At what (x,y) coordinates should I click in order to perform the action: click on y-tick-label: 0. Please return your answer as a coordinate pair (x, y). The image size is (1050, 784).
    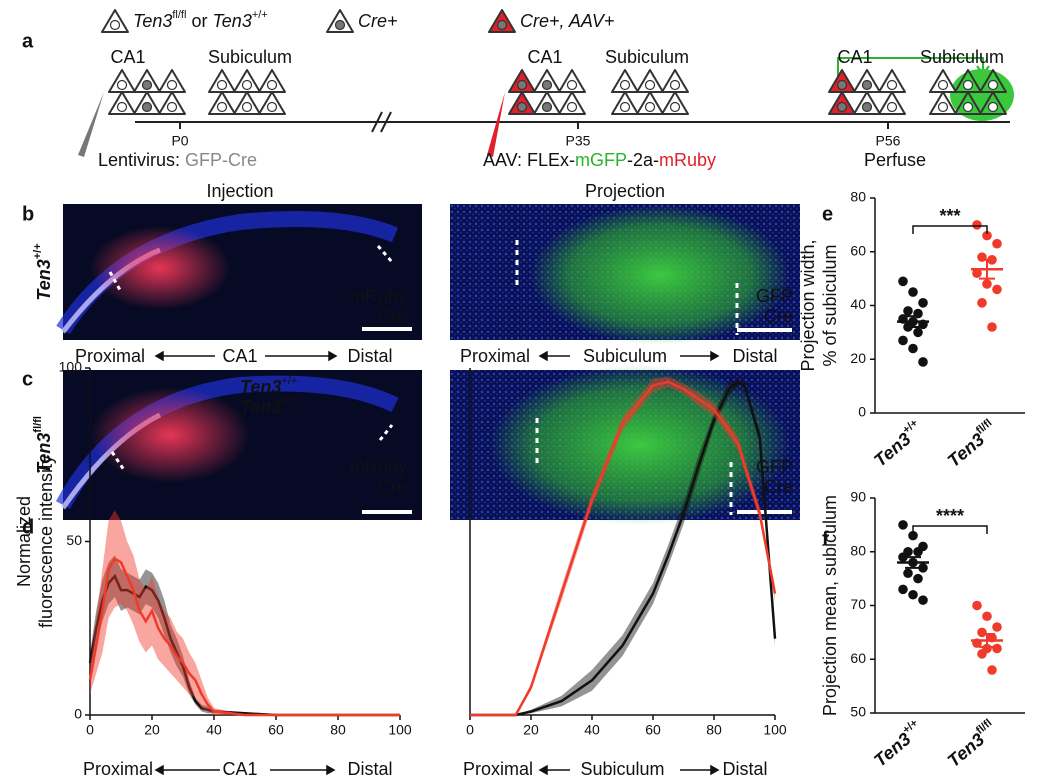
    Looking at the image, I should click on (862, 412).